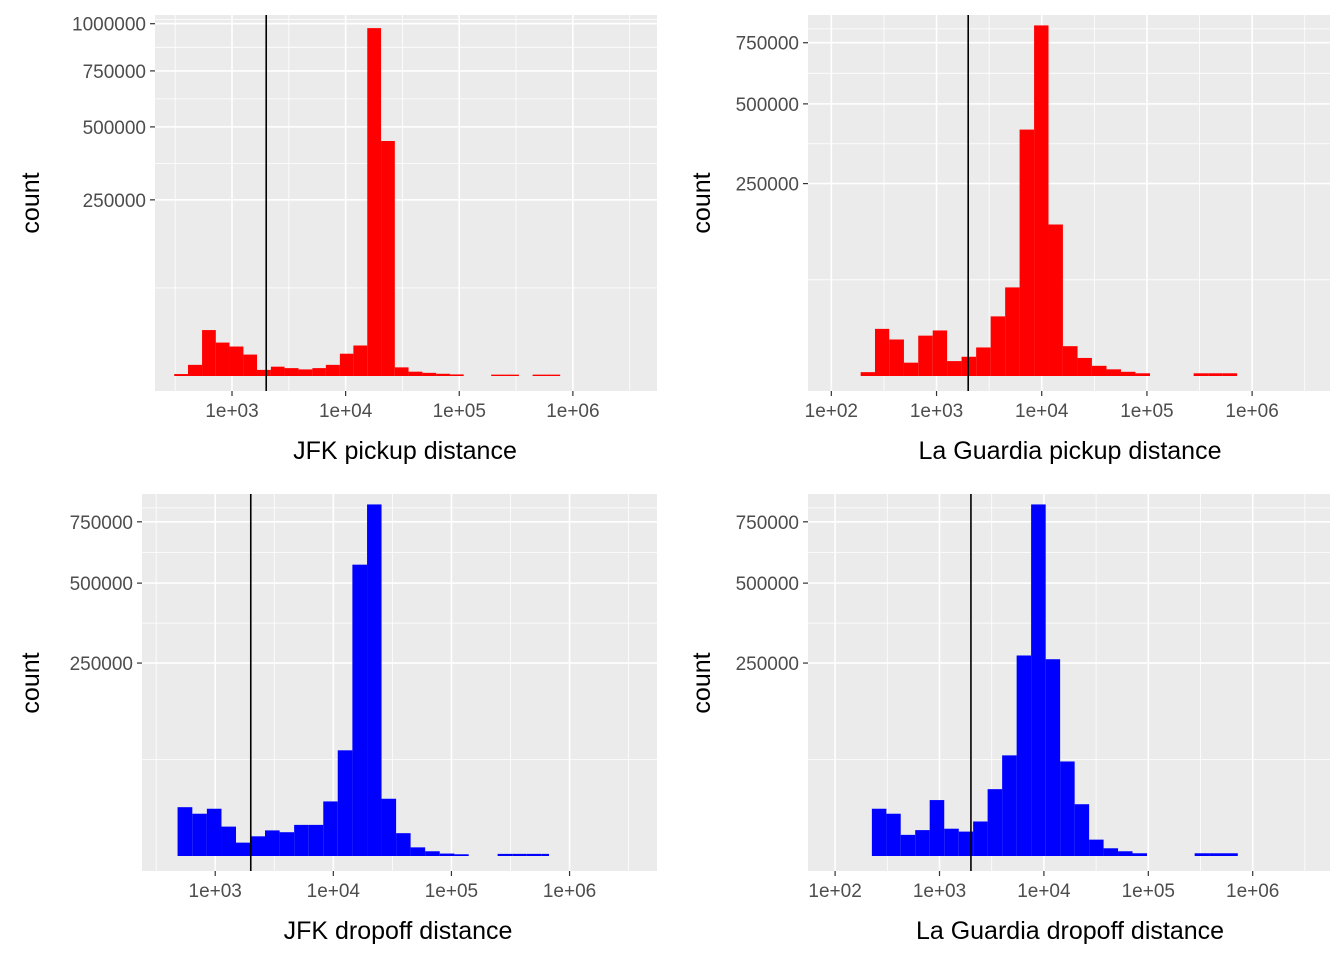  What do you see at coordinates (1070, 451) in the screenshot?
I see `x-axis-title: La Guardia pickup distance` at bounding box center [1070, 451].